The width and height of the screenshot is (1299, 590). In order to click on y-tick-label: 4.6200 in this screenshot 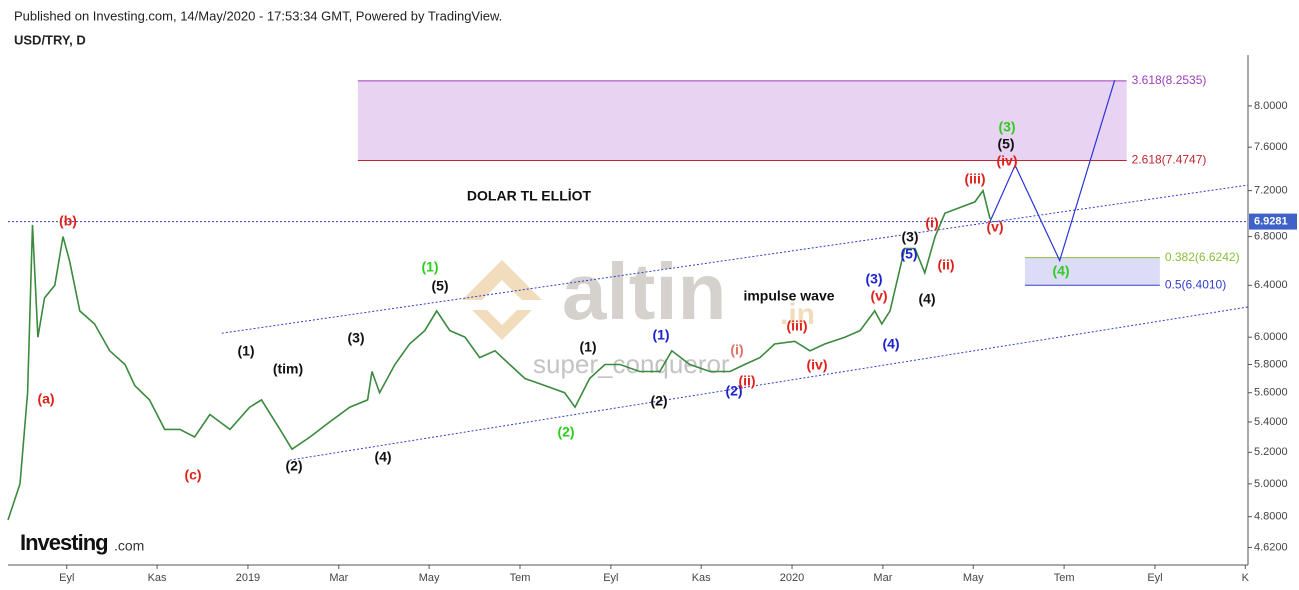, I will do `click(1271, 547)`.